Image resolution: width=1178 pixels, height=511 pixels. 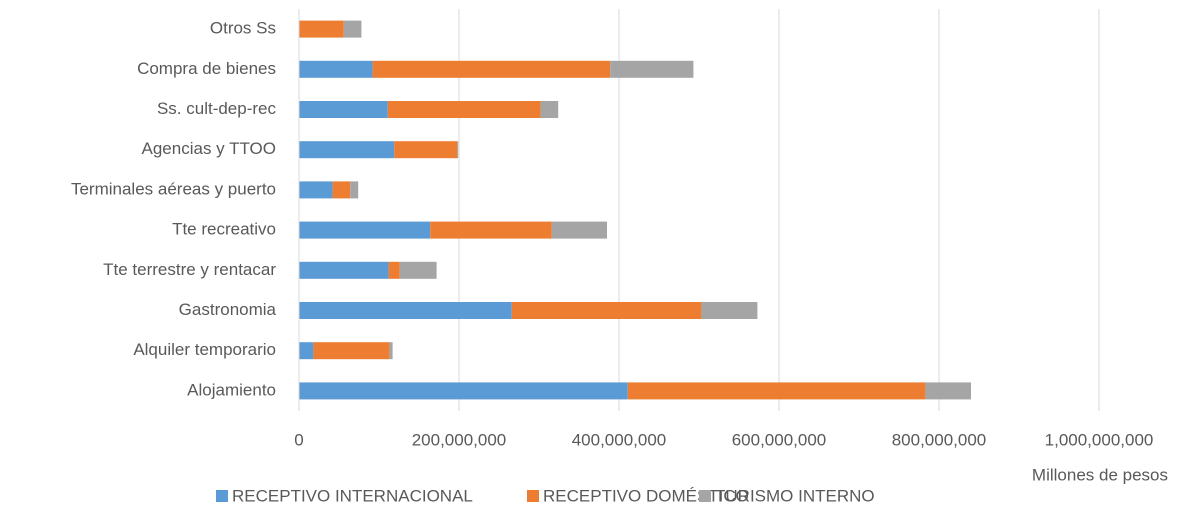 What do you see at coordinates (209, 148) in the screenshot?
I see `y-tick-label: Agencias y TTOO` at bounding box center [209, 148].